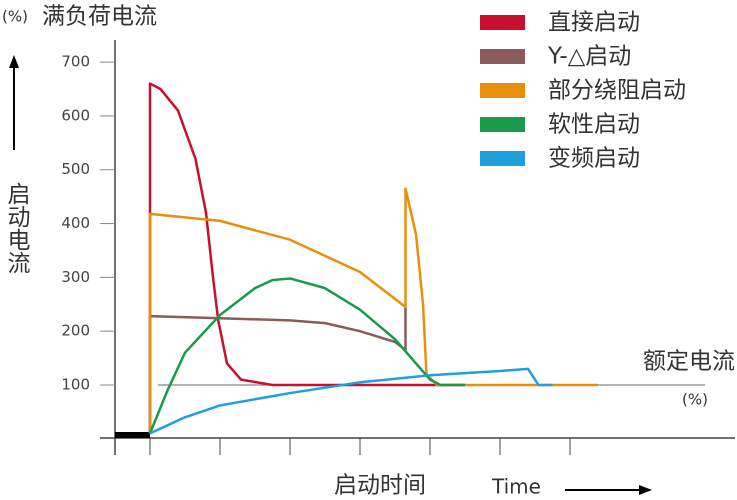  I want to click on y-tick-label: 100, so click(75, 384).